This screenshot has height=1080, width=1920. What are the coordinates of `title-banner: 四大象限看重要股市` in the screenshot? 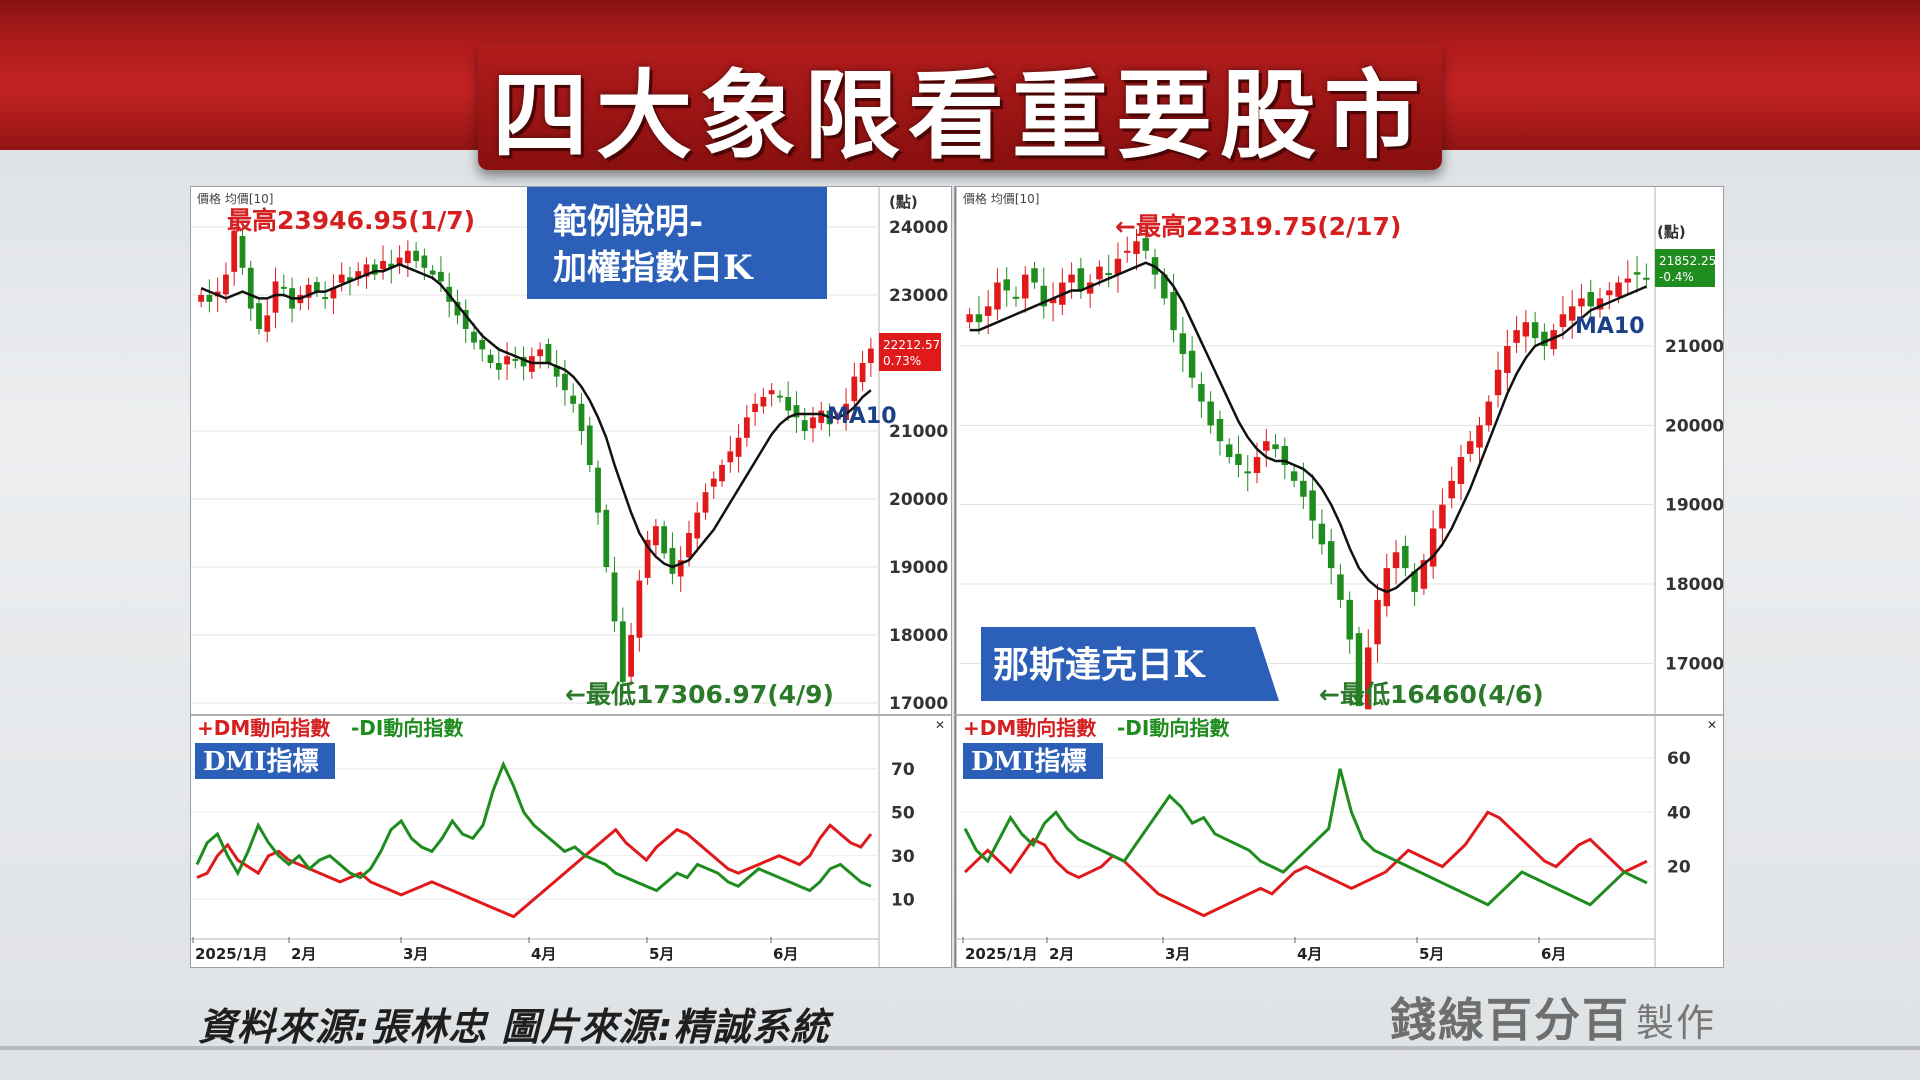 It's located at (960, 108).